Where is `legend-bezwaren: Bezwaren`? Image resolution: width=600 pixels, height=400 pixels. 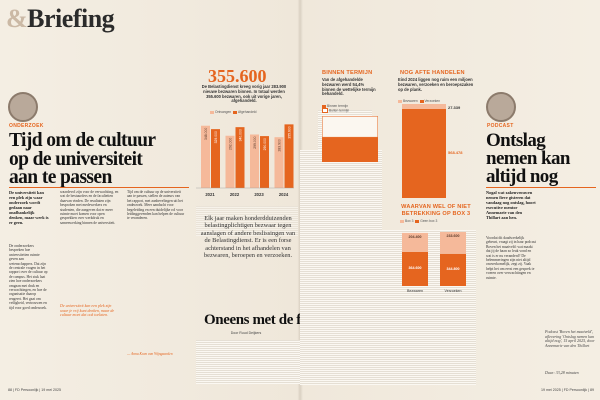 legend-bezwaren: Bezwaren is located at coordinates (410, 101).